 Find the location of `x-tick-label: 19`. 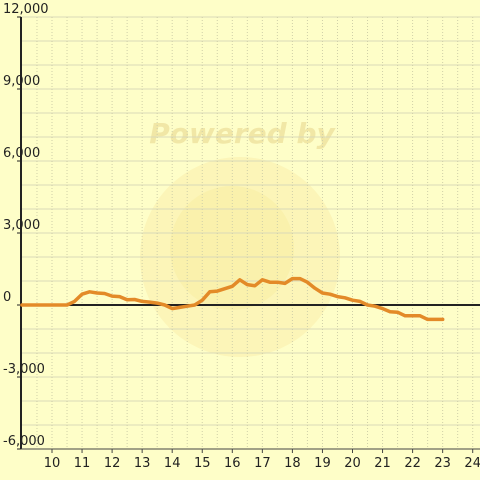

x-tick-label: 19 is located at coordinates (322, 463).